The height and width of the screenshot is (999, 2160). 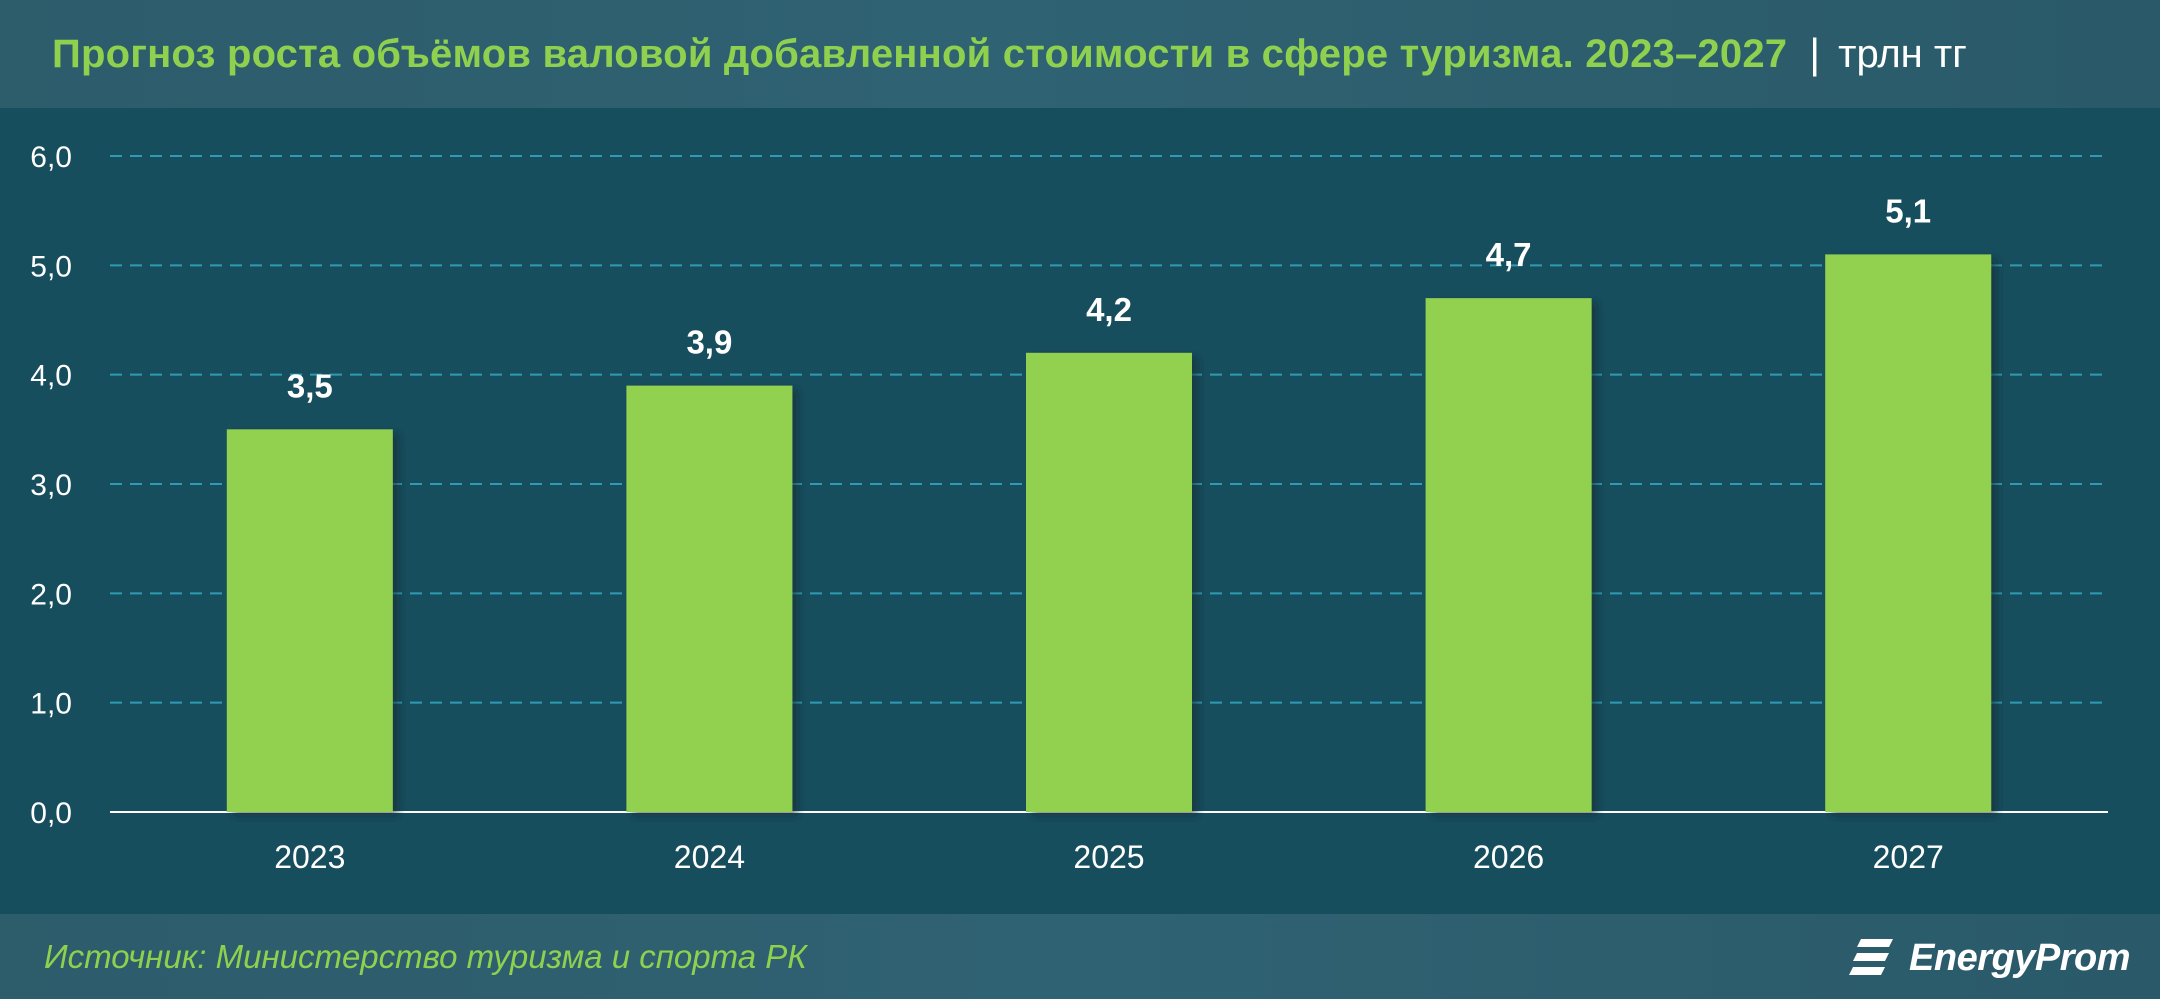 What do you see at coordinates (709, 342) in the screenshot?
I see `data-label: 3,9` at bounding box center [709, 342].